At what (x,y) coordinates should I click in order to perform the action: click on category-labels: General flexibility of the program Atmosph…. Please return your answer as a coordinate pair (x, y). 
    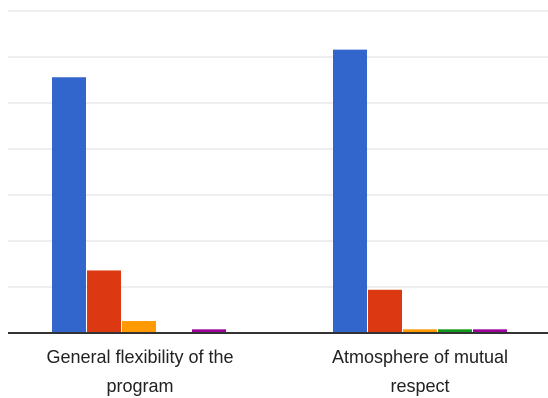
    Looking at the image, I should click on (277, 371).